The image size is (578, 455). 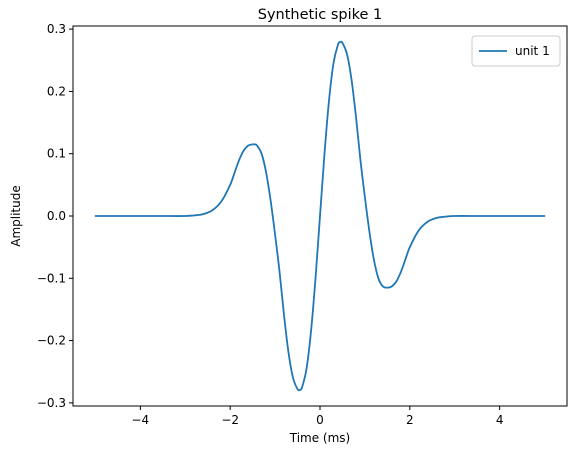 What do you see at coordinates (500, 420) in the screenshot?
I see `x-tick-label: 4` at bounding box center [500, 420].